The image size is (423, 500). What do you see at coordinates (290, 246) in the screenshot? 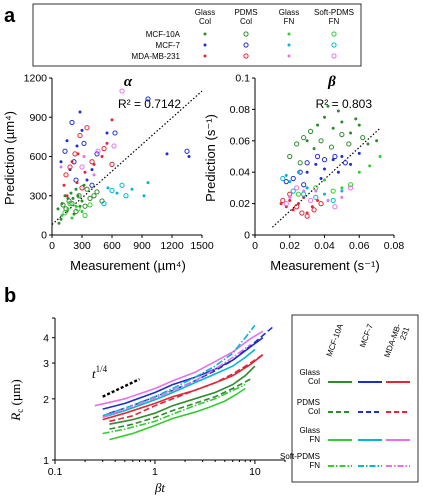
I see `x-tick-label: 0.02` at bounding box center [290, 246].